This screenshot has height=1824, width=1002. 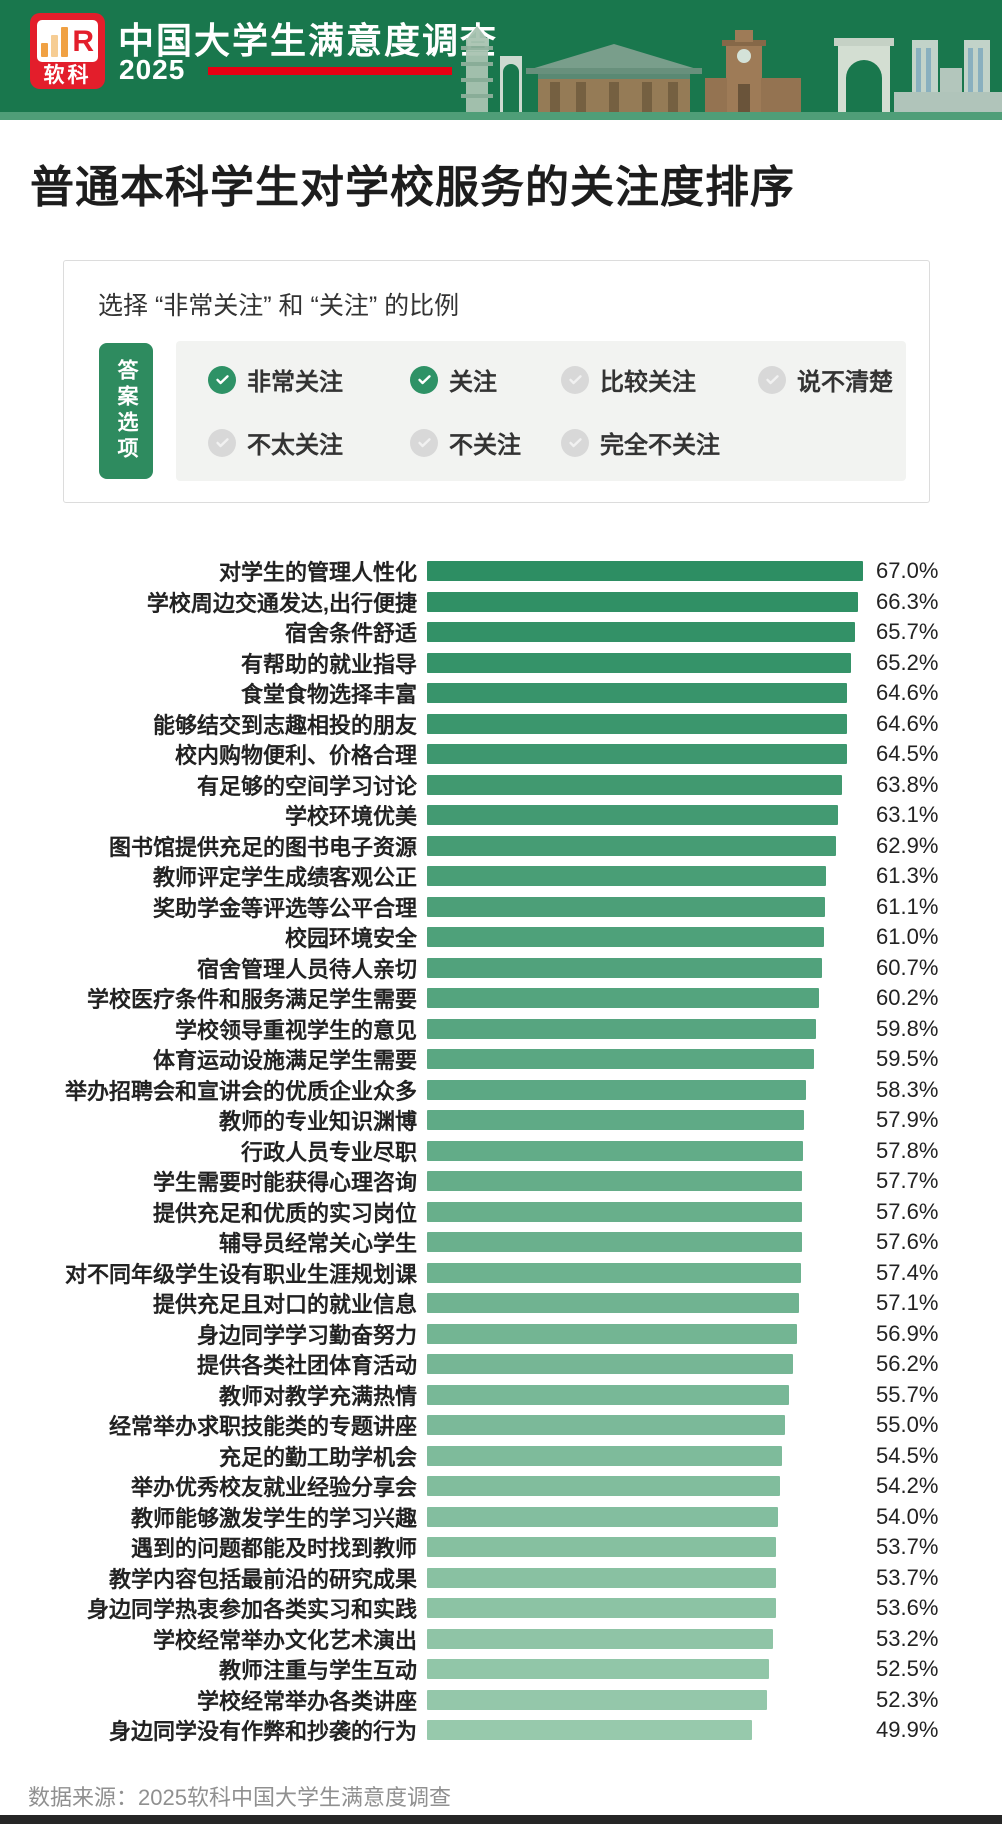 I want to click on bar-value: 55.7%, so click(x=907, y=1394).